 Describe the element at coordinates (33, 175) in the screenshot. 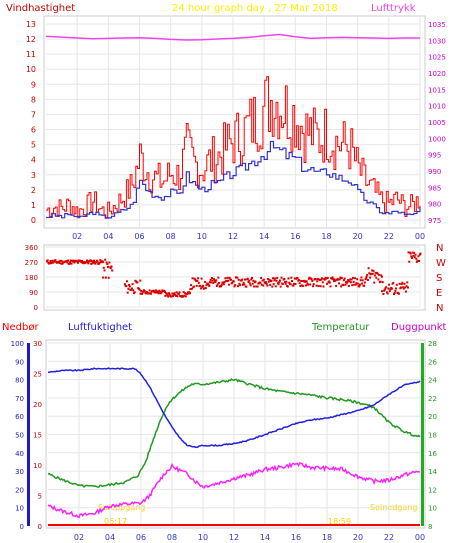

I see `wind-tick-label: 3` at that location.